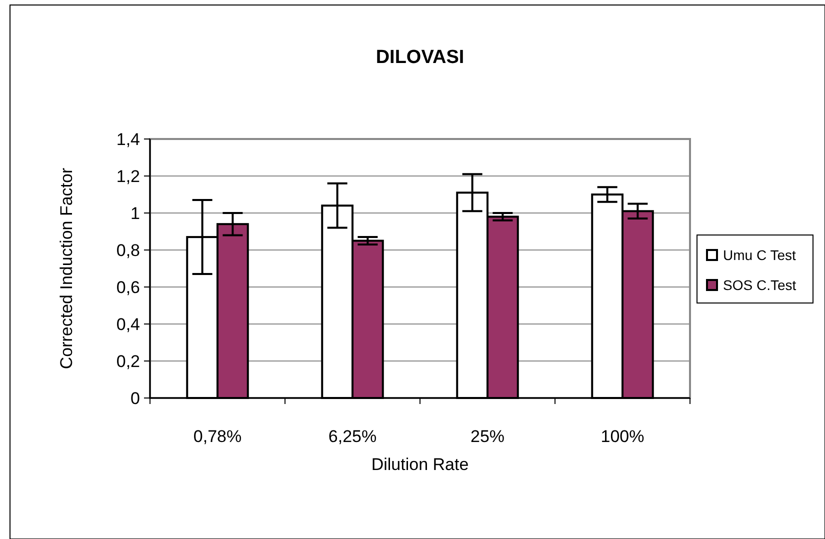  I want to click on legend-label: SOS C.Test, so click(759, 284).